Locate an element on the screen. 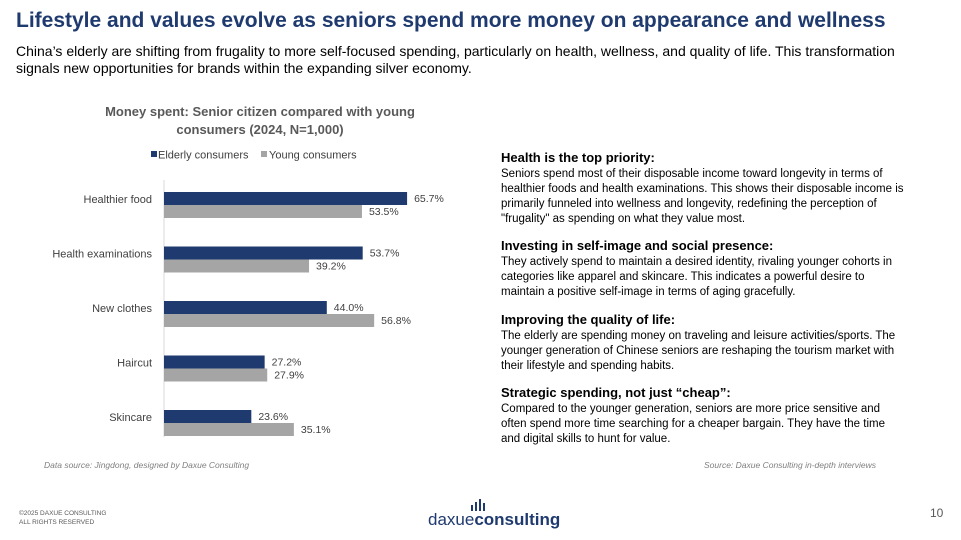 The image size is (961, 540). insight-1-heading: Health is the top priority: is located at coordinates (578, 157).